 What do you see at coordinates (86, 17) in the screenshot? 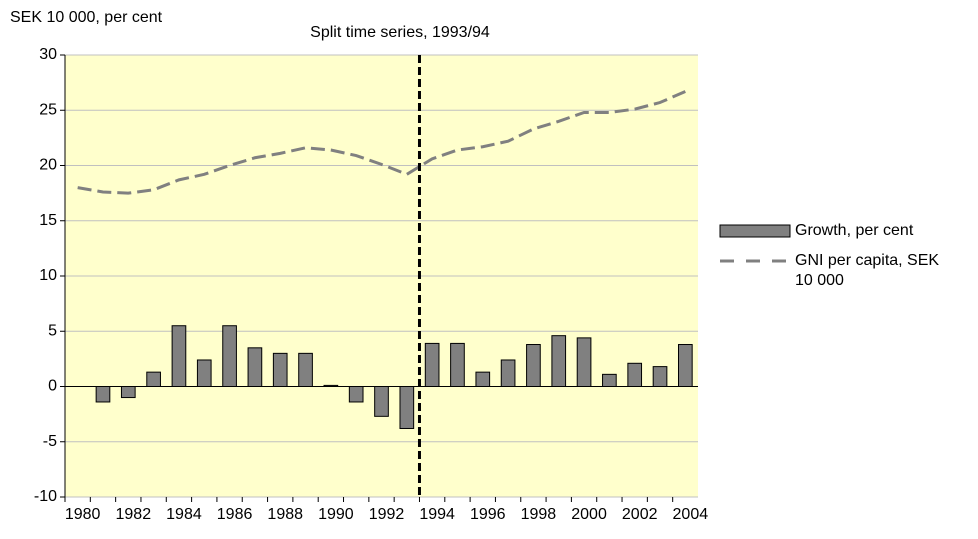
I see `y-axis-label: SEK 10 000, per cent` at bounding box center [86, 17].